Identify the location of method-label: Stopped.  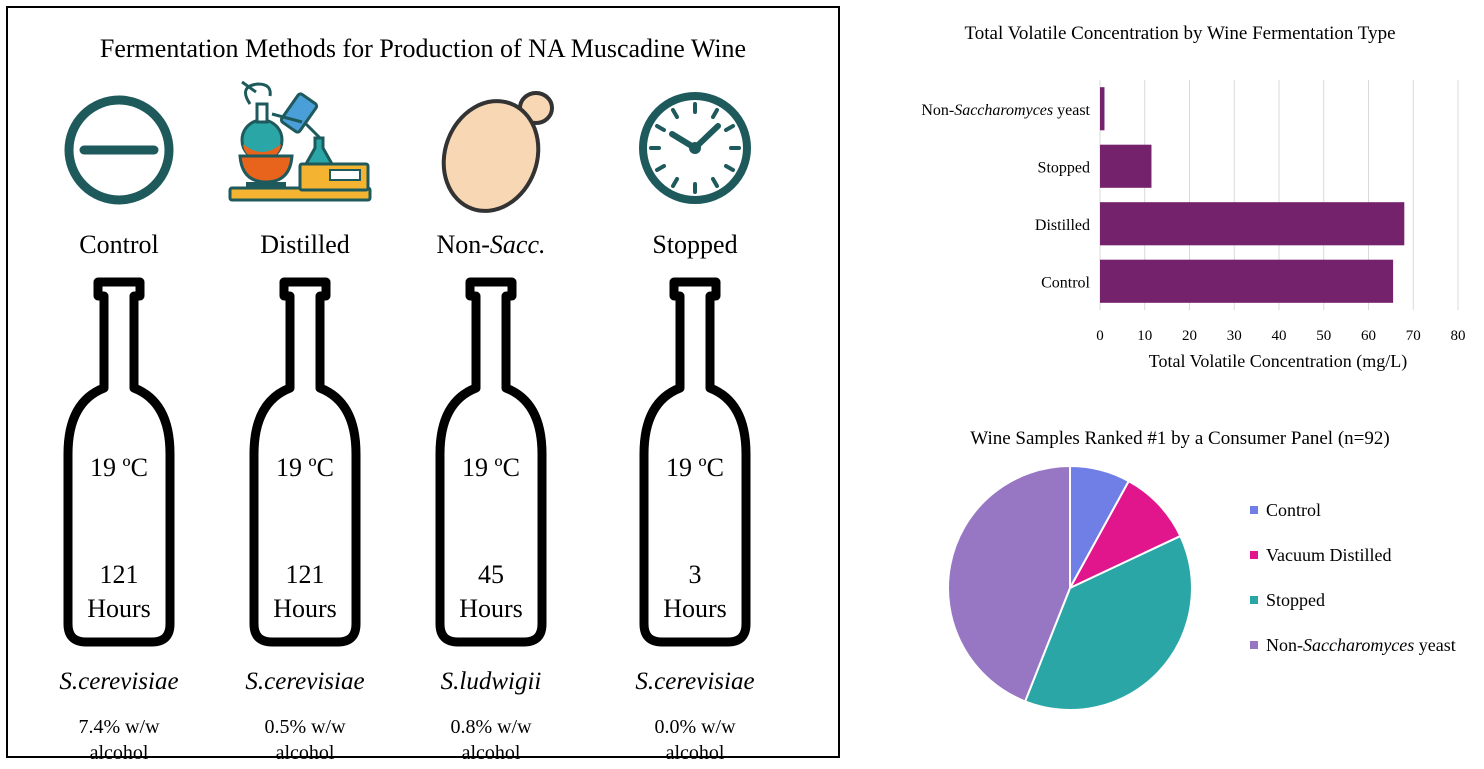
(695, 244).